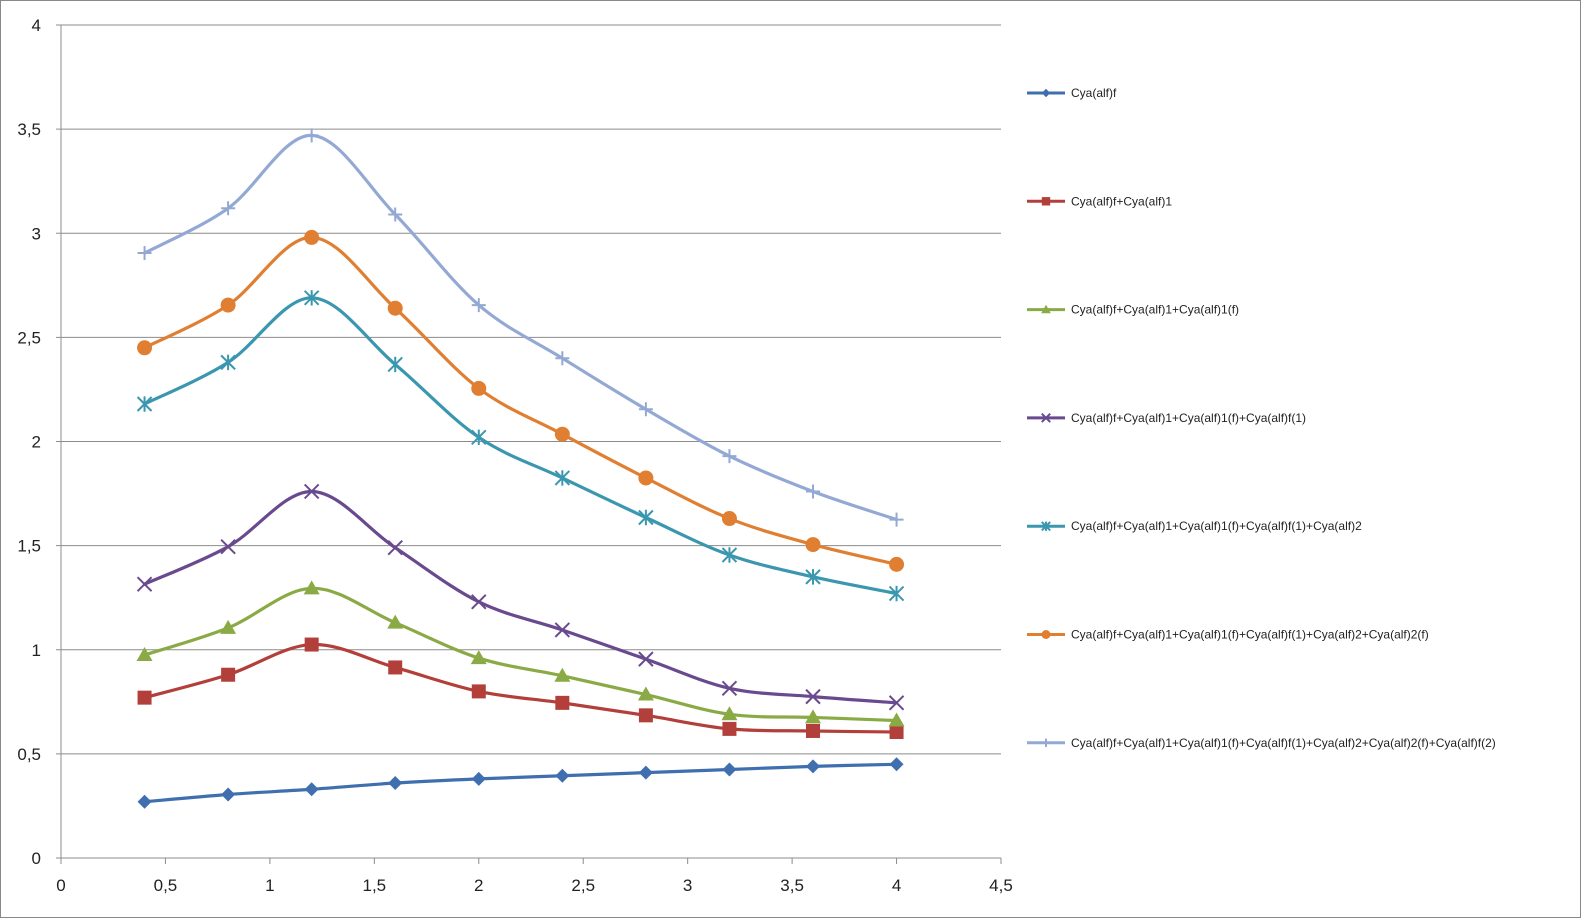 Image resolution: width=1581 pixels, height=918 pixels. What do you see at coordinates (478, 885) in the screenshot?
I see `x-tick-label: 2` at bounding box center [478, 885].